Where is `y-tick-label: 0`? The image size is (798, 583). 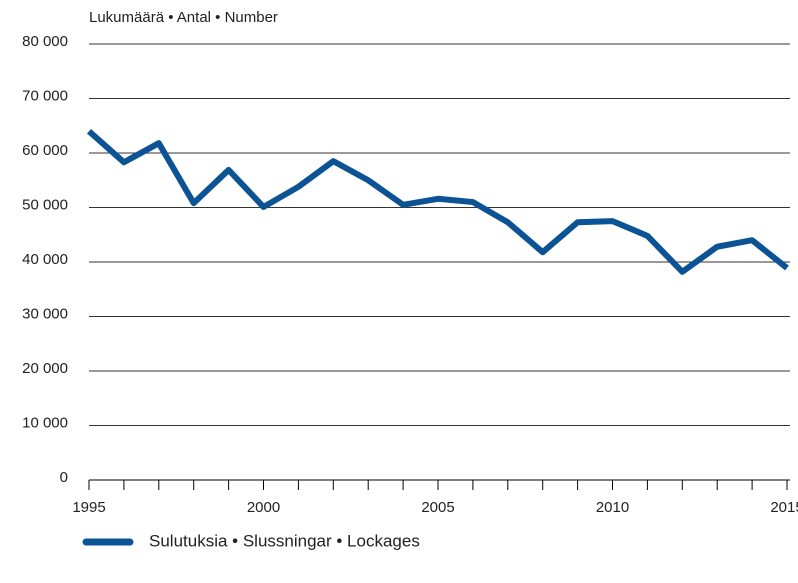
y-tick-label: 0 is located at coordinates (64, 477).